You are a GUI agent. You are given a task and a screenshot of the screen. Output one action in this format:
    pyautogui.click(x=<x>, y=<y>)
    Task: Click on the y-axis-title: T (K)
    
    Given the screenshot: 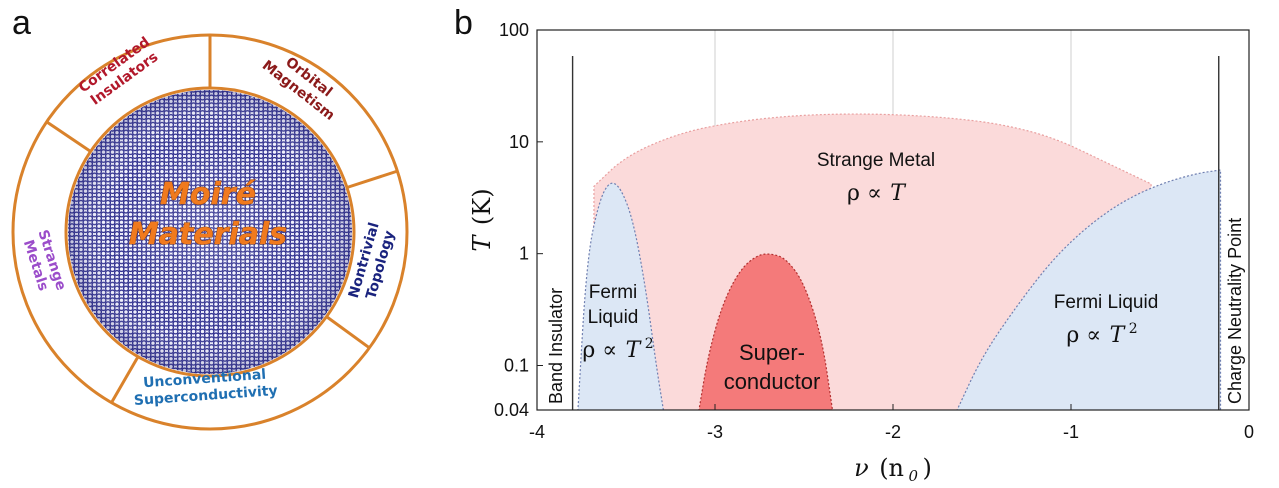 What is the action you would take?
    pyautogui.click(x=482, y=219)
    